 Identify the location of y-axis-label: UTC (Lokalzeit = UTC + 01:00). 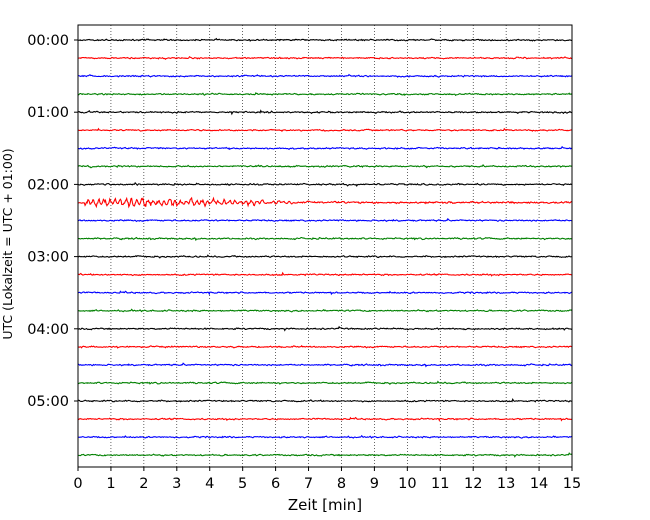
(7, 243).